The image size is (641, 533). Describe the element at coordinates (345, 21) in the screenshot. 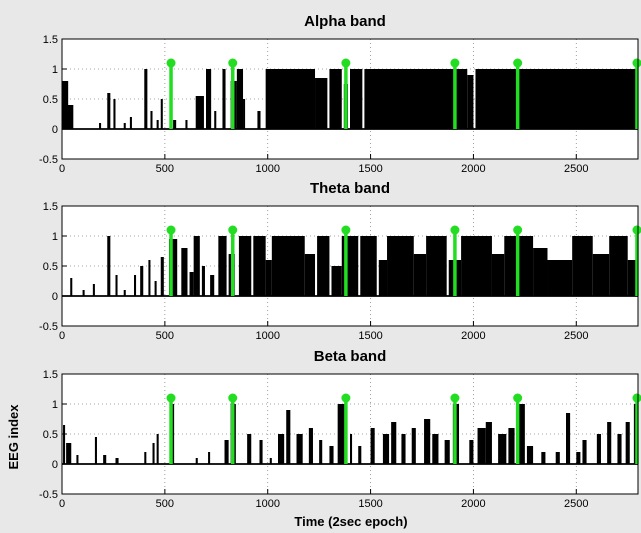

I see `panel-title: Alpha band` at that location.